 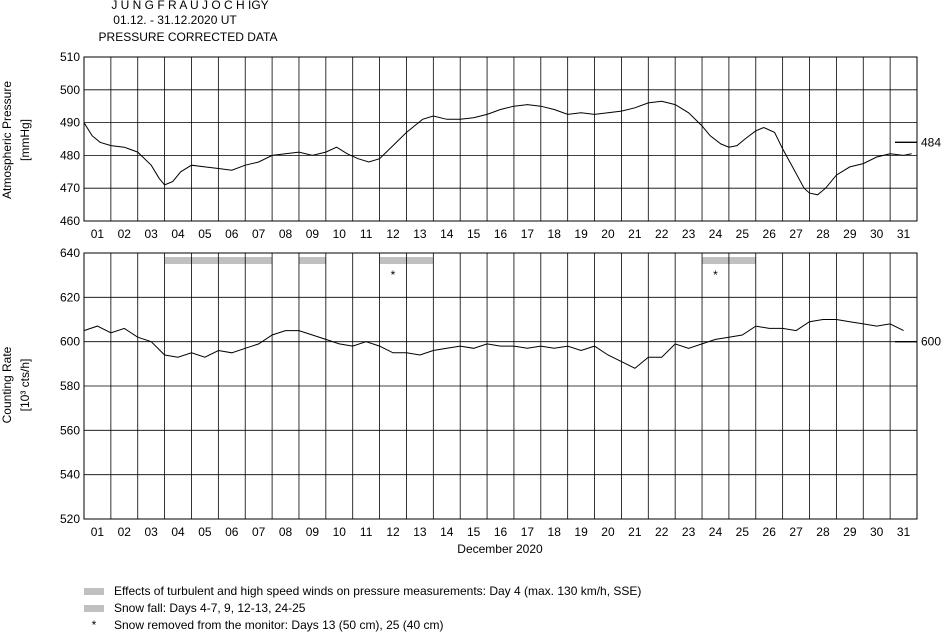 I want to click on legend-item-snow: Snow fall: Days 4-7, 9, 12-13, 24-25, so click(x=194, y=608).